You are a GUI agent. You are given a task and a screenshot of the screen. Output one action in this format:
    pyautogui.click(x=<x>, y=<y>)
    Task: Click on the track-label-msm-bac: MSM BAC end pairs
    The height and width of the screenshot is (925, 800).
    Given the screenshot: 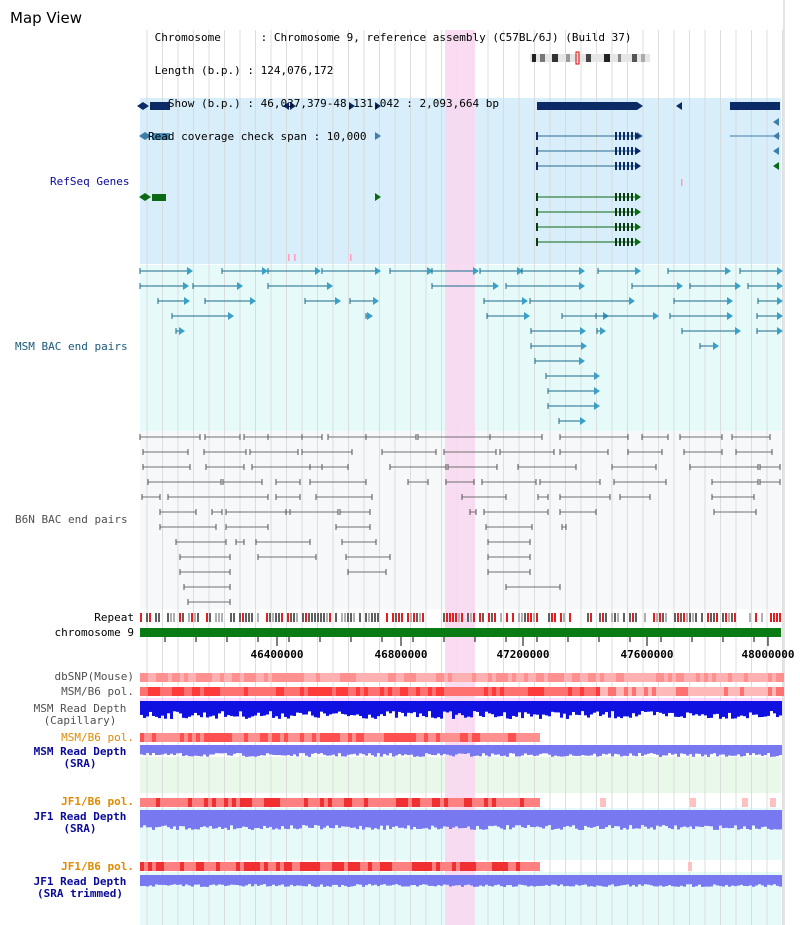 What is the action you would take?
    pyautogui.click(x=71, y=346)
    